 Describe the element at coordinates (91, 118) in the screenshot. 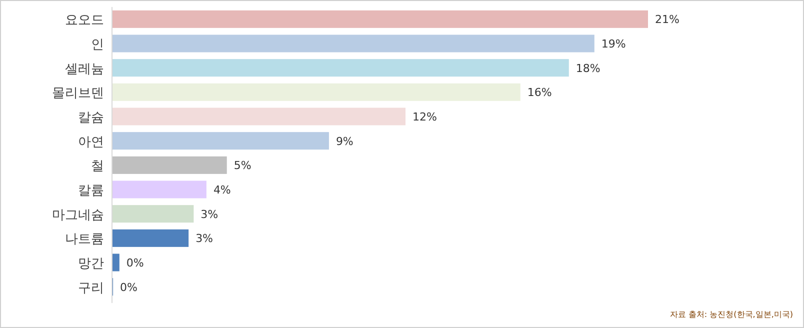

I see `y-tick-label: 칼슘` at that location.